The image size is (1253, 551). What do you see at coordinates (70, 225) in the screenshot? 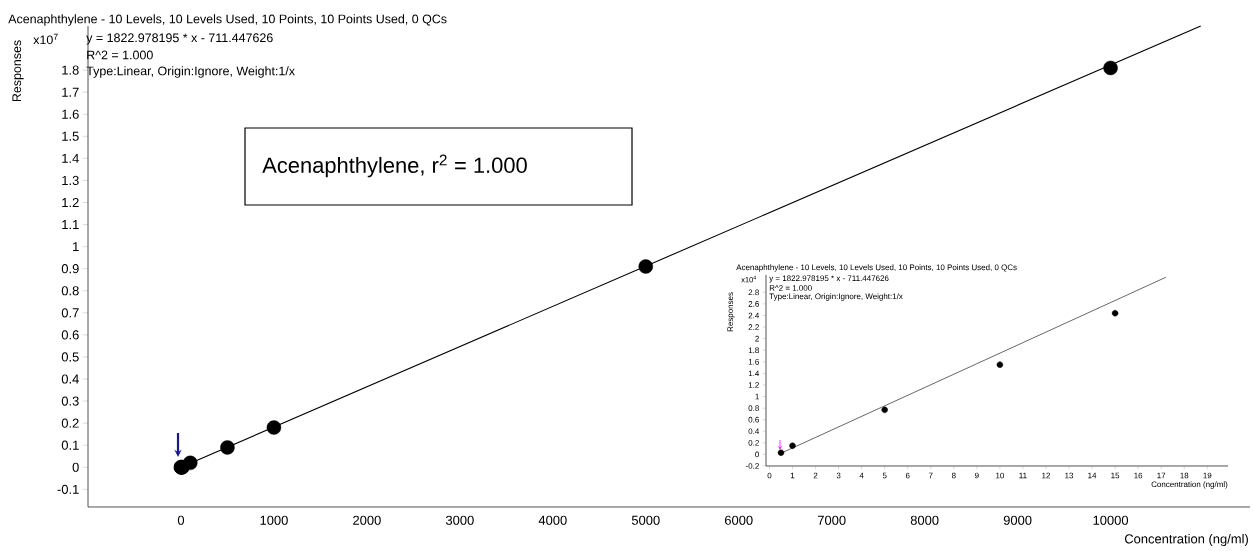
I see `y-tick-label: 1.1` at bounding box center [70, 225].